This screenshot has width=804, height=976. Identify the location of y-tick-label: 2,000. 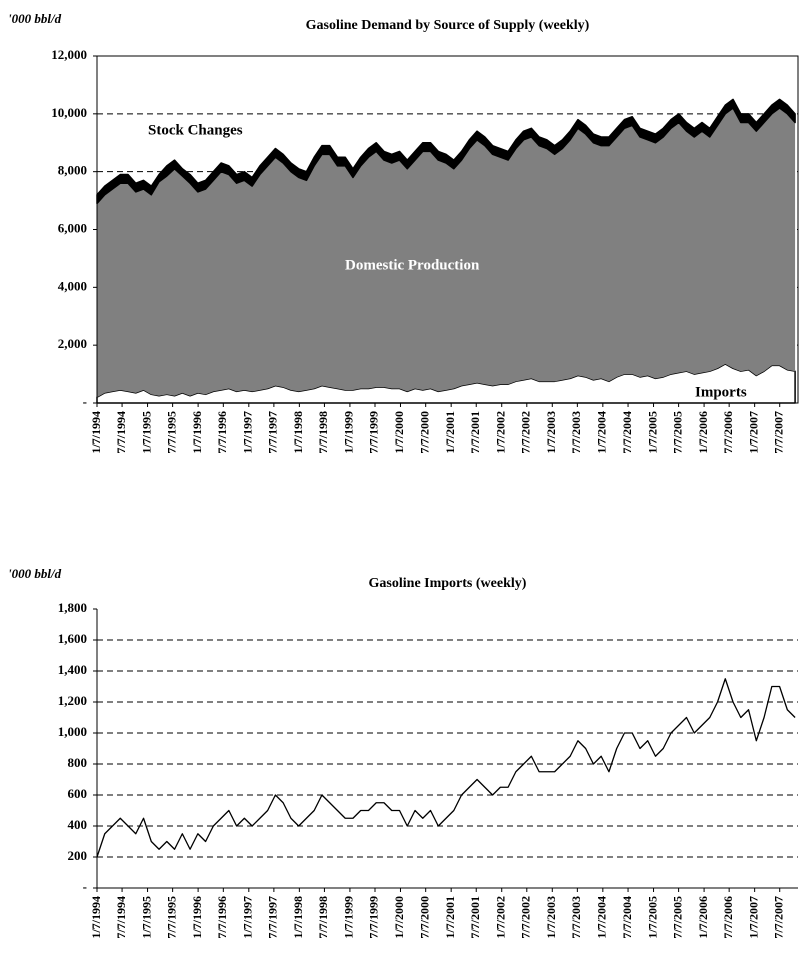
(72, 343).